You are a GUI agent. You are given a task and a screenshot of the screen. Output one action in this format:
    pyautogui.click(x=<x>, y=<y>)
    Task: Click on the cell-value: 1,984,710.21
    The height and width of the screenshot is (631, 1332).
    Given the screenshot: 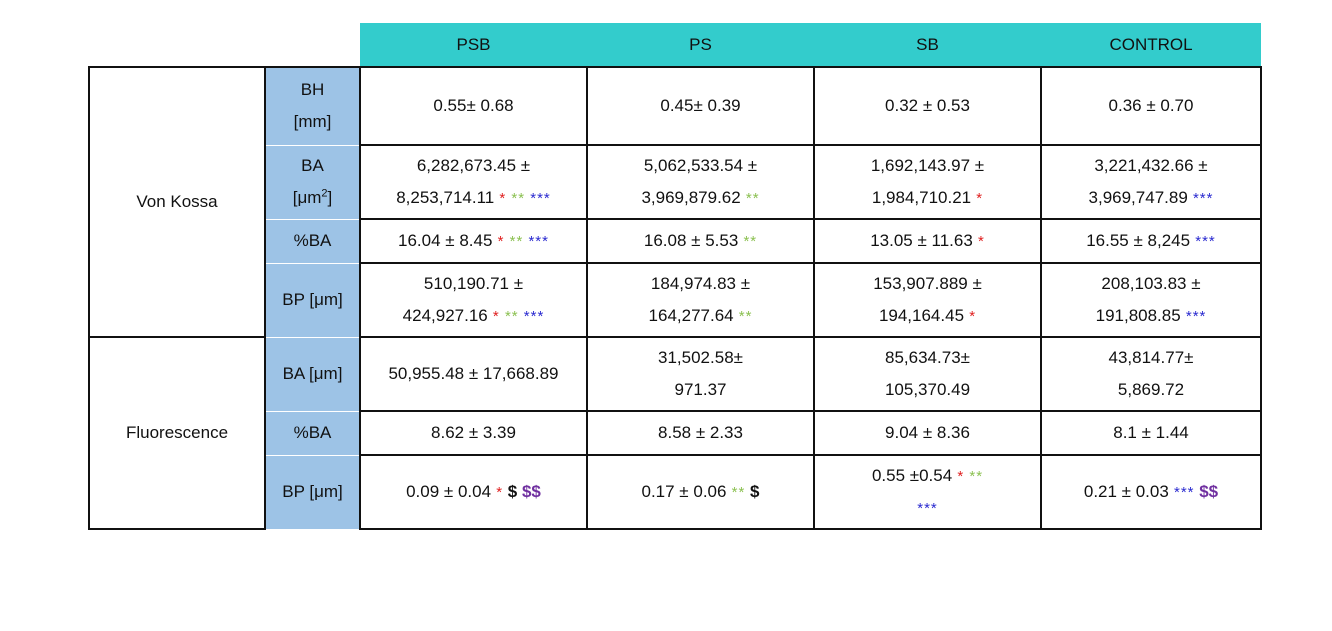 What is the action you would take?
    pyautogui.click(x=921, y=197)
    